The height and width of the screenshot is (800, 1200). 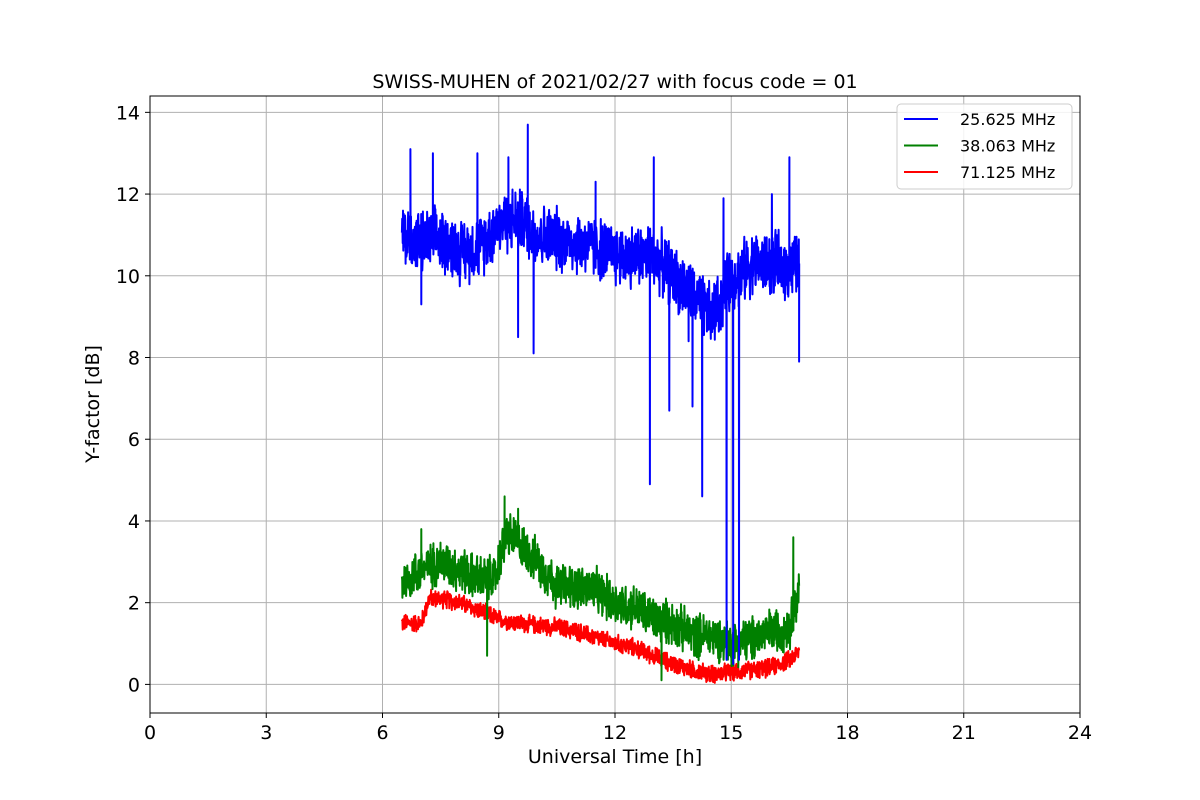 I want to click on legend: 25.625 MHz 38.063 MHz 71.125 MHz, so click(x=984, y=146).